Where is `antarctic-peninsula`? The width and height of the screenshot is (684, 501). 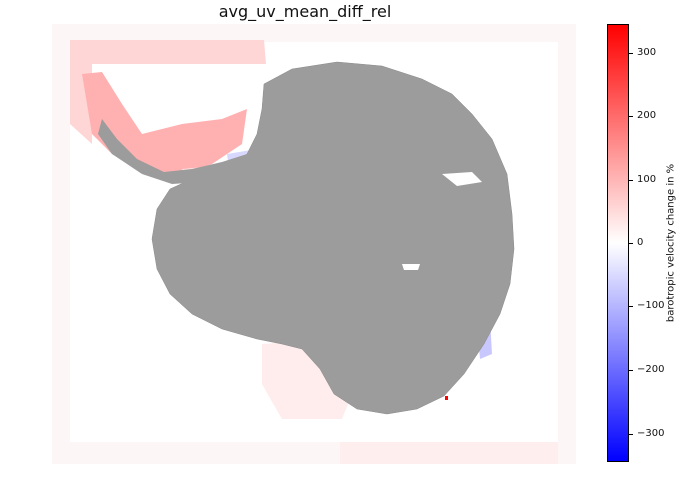
antarctic-peninsula is located at coordinates (172, 151).